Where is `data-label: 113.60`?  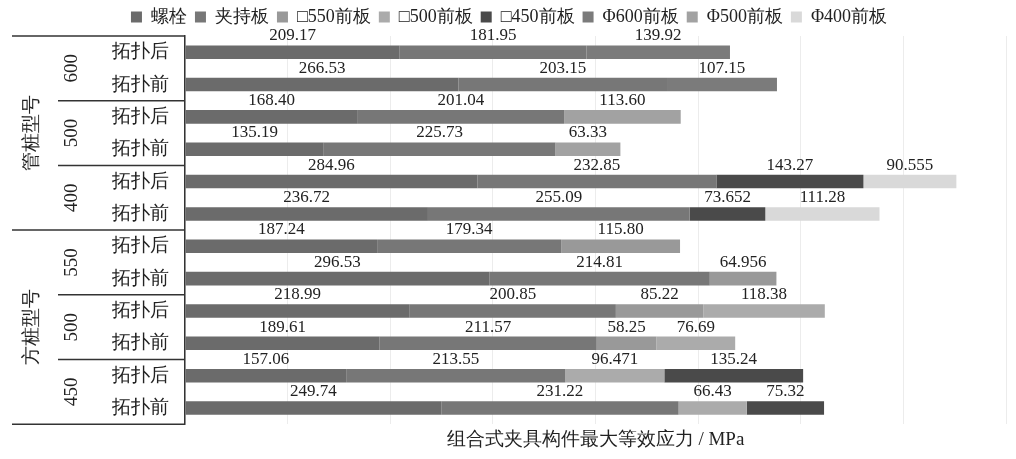
data-label: 113.60 is located at coordinates (622, 100).